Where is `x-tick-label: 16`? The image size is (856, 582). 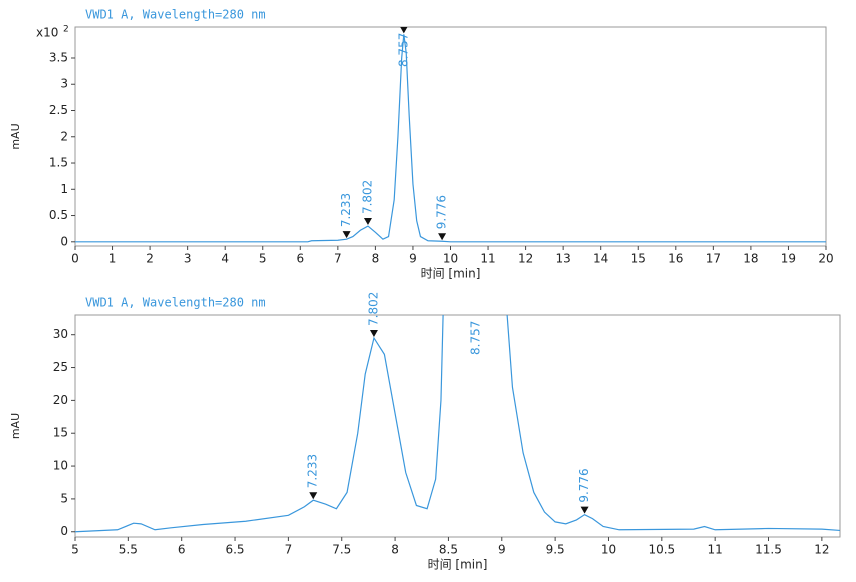 x-tick-label: 16 is located at coordinates (675, 259).